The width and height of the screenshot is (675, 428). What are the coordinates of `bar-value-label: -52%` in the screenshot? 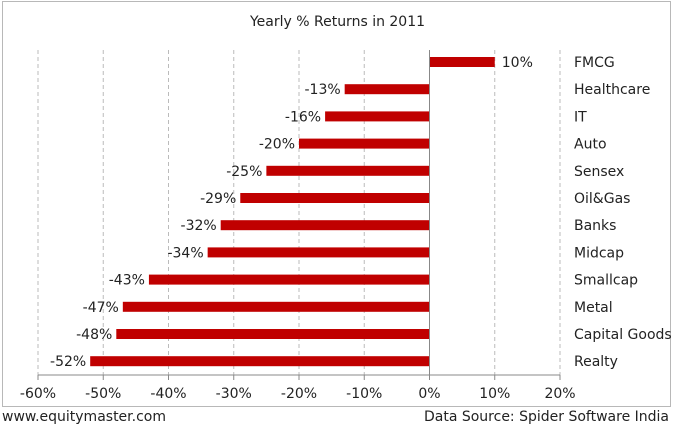 It's located at (68, 362).